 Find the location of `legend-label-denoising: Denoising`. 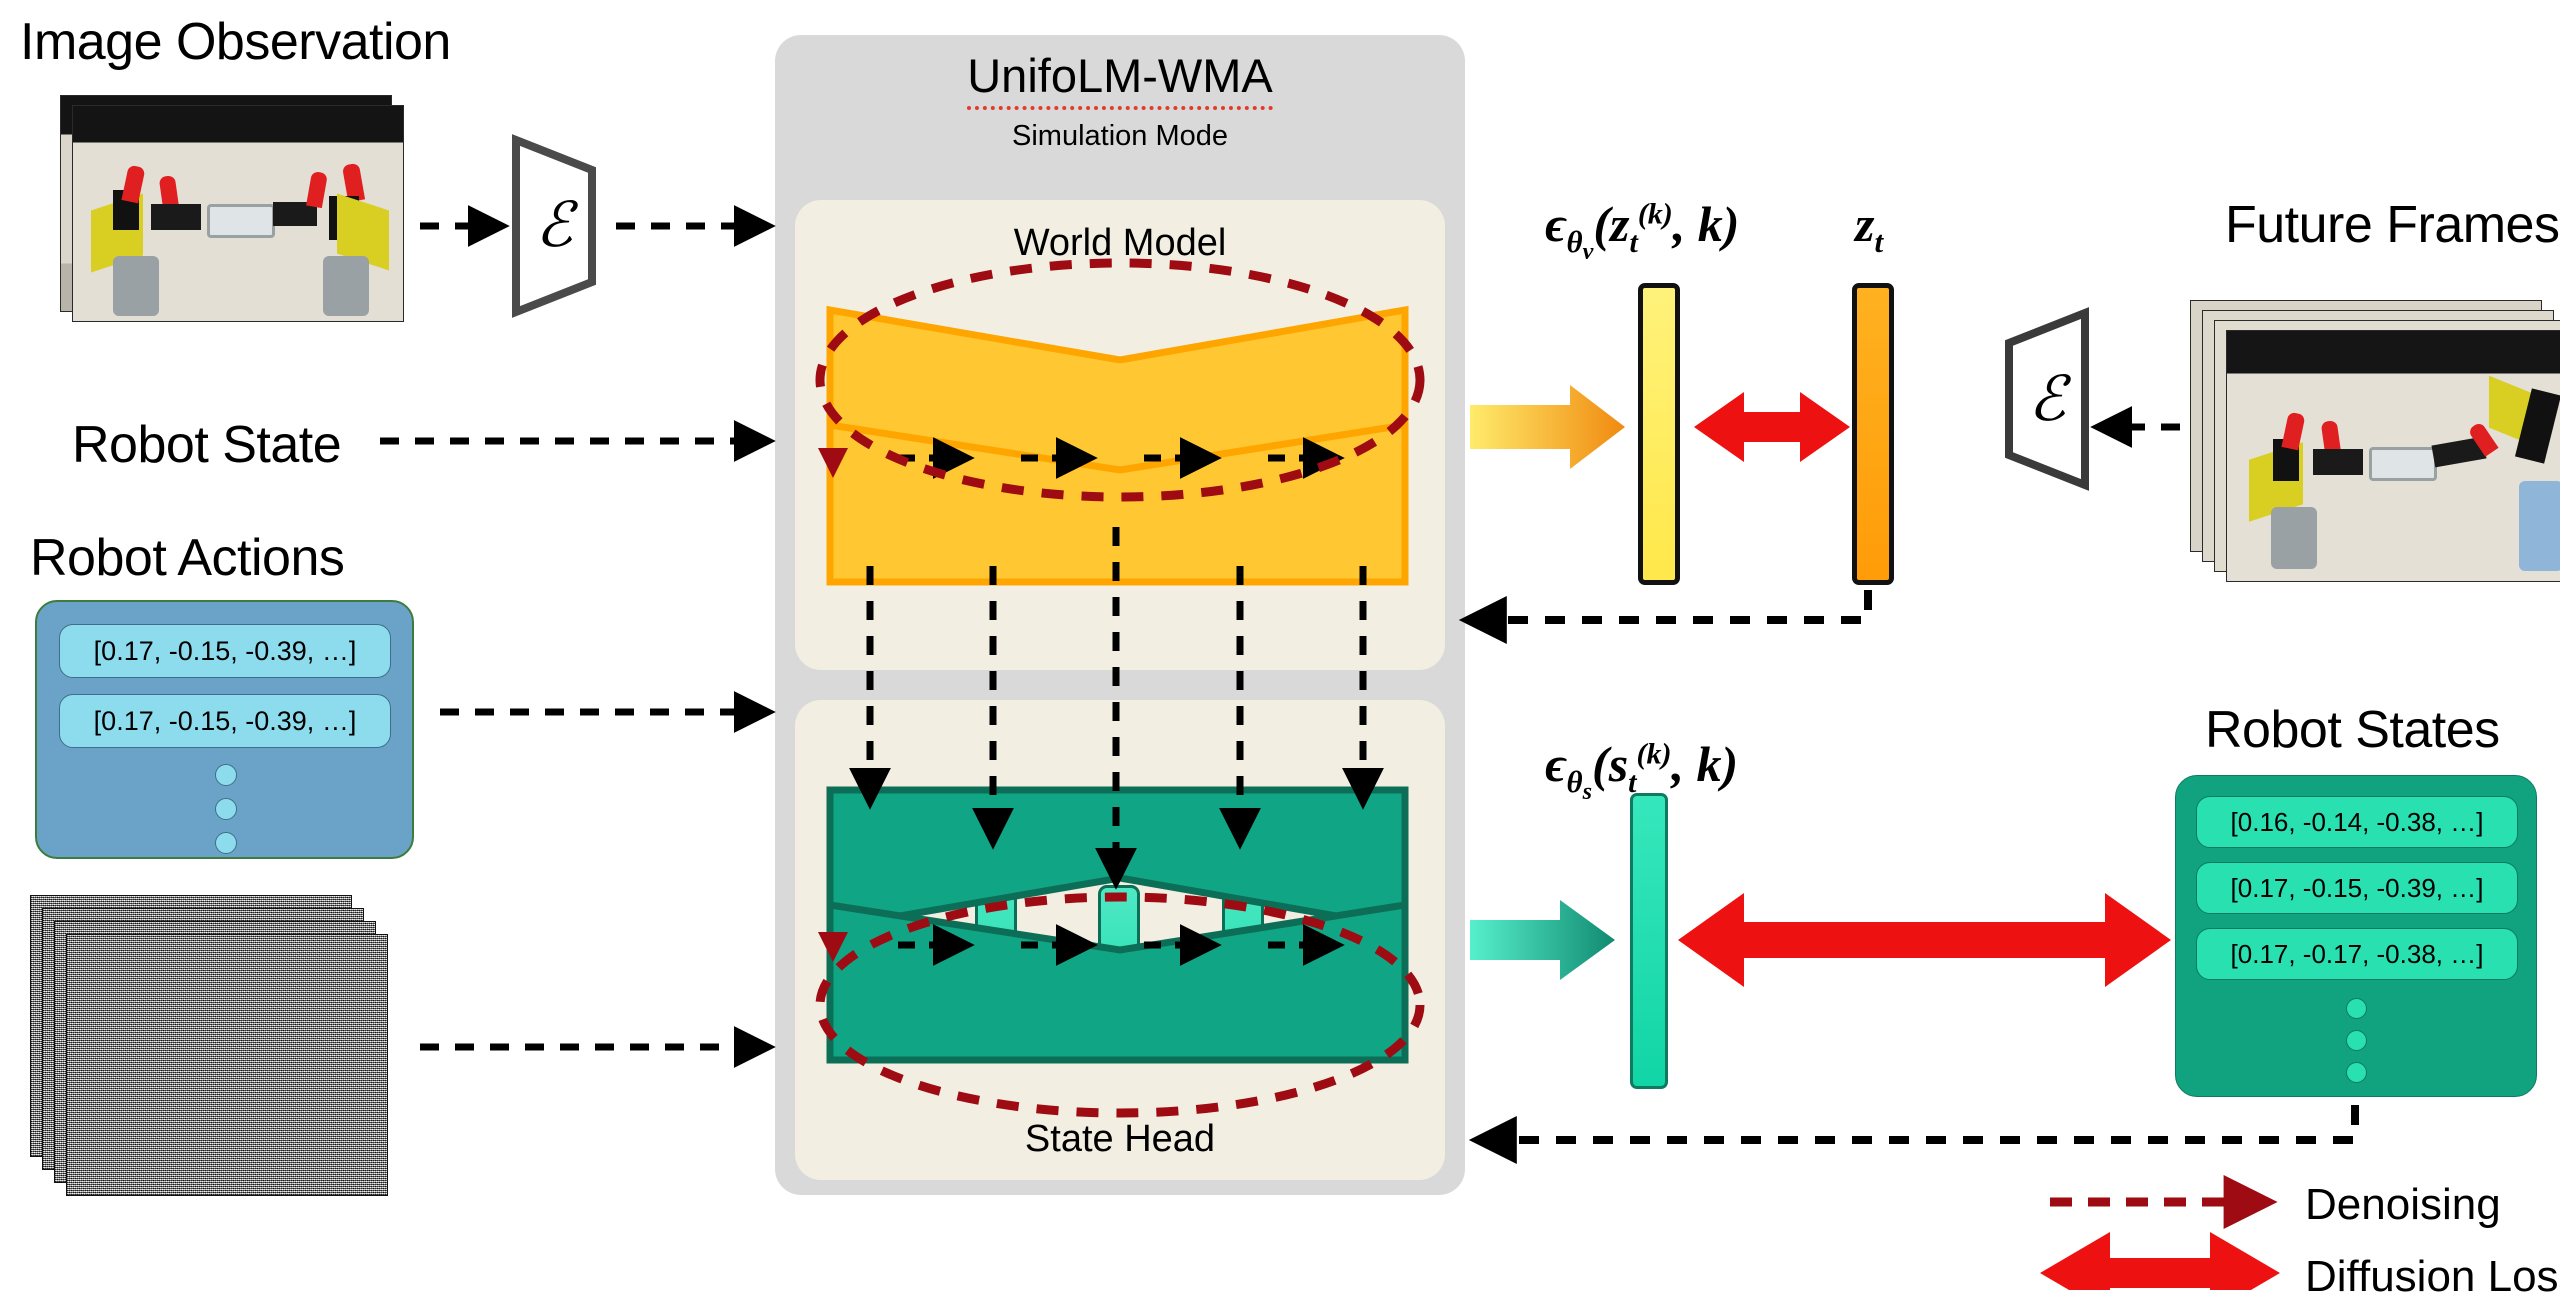

legend-label-denoising: Denoising is located at coordinates (2403, 1204).